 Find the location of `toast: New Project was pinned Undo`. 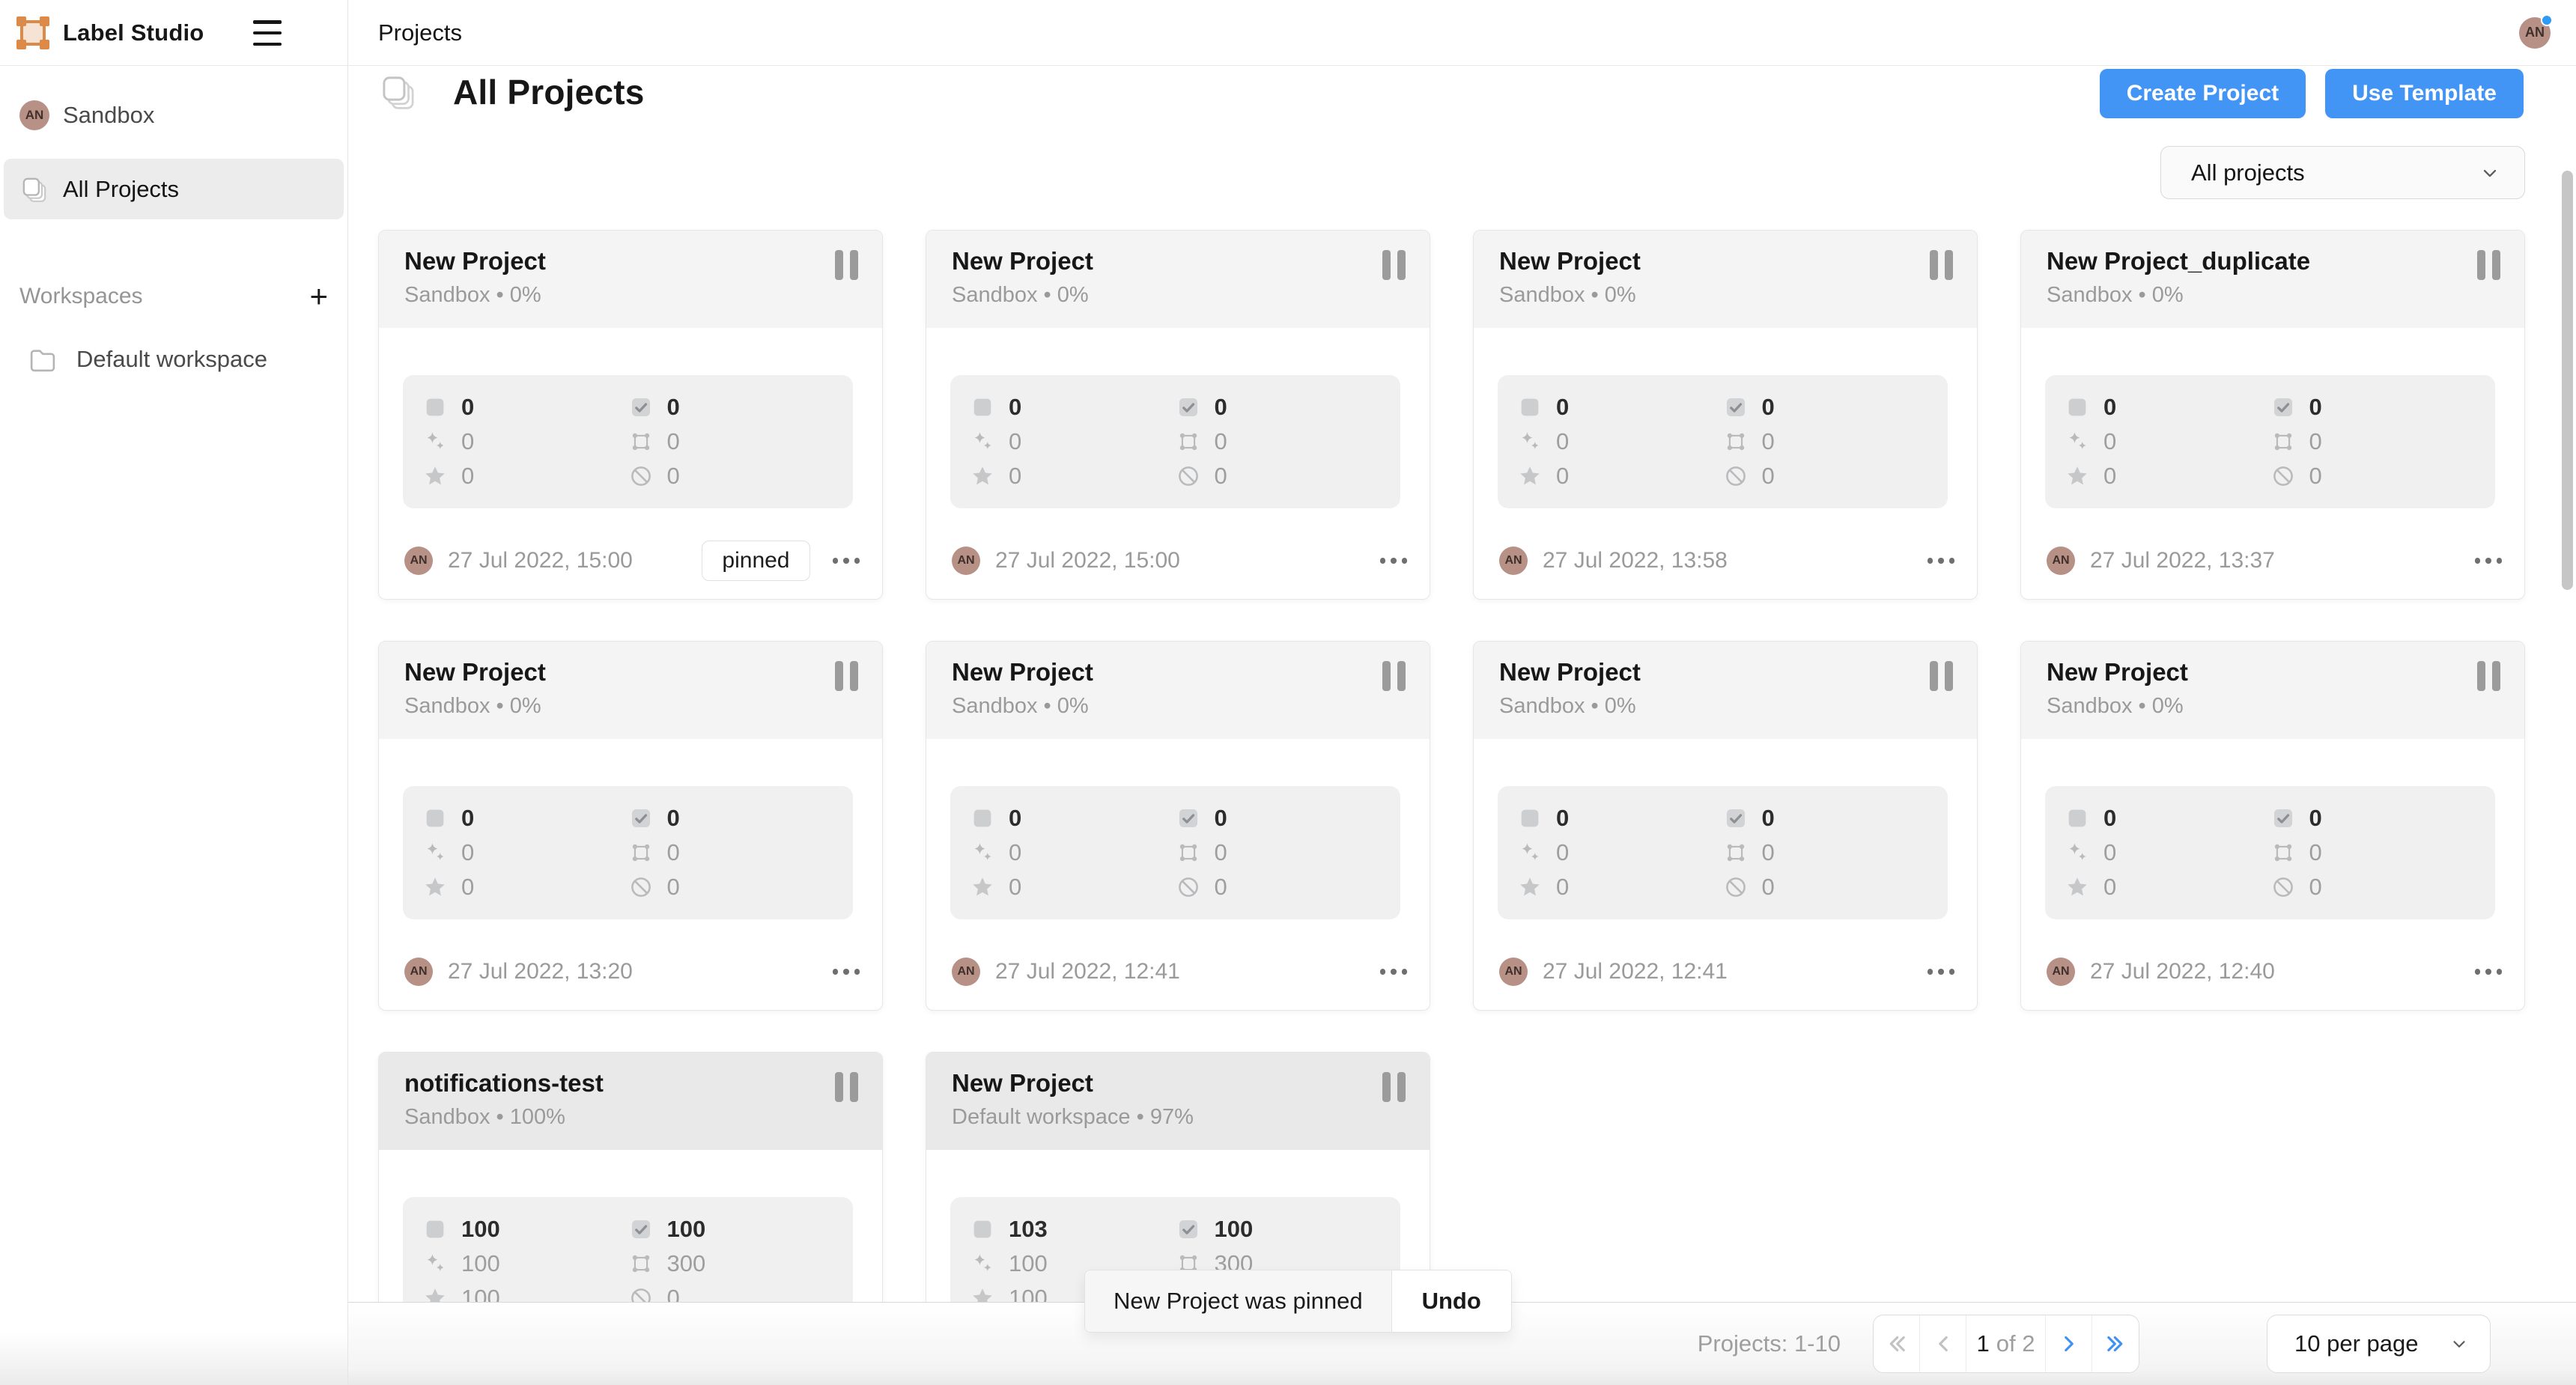

toast: New Project was pinned Undo is located at coordinates (1298, 1301).